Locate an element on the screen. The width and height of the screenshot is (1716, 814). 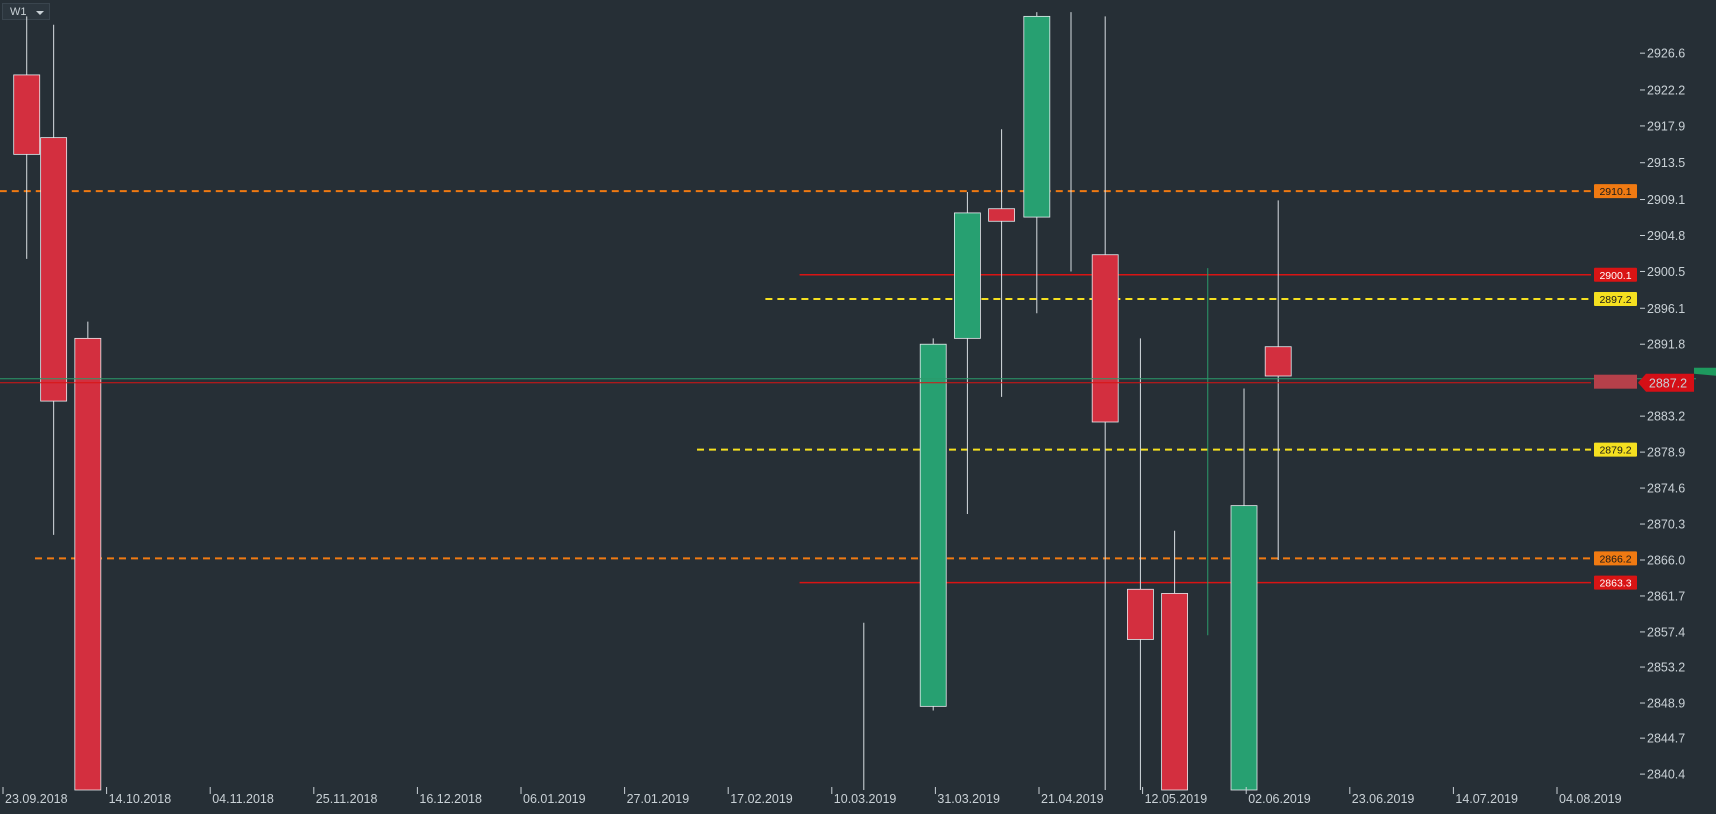
x-tick-label: 31.03.2019 is located at coordinates (968, 799).